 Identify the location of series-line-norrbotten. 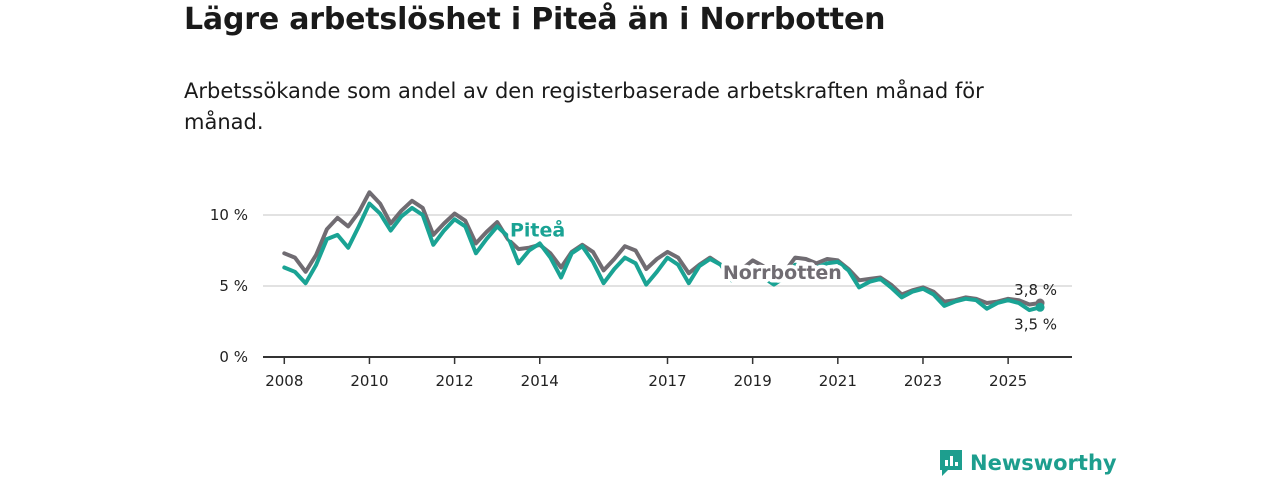
(662, 248).